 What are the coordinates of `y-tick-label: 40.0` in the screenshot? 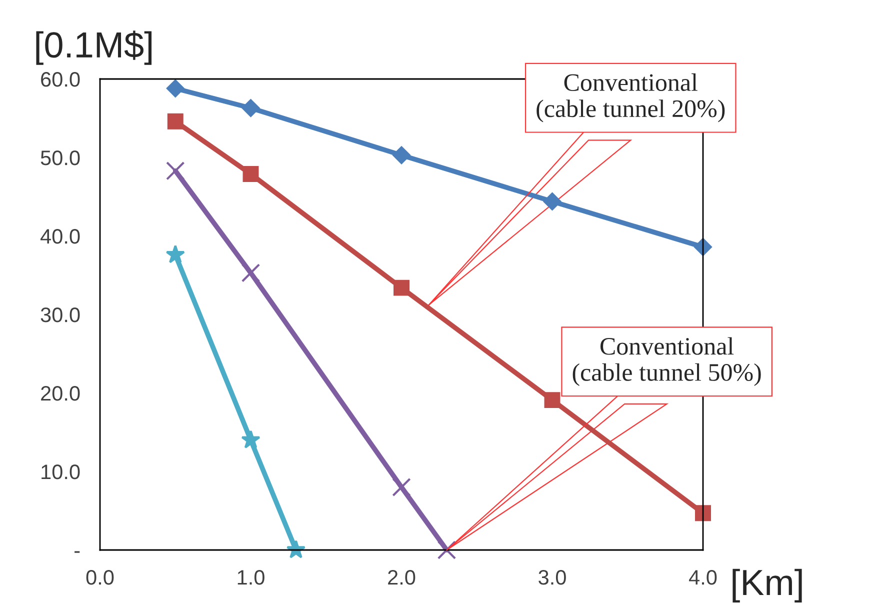 It's located at (60, 236).